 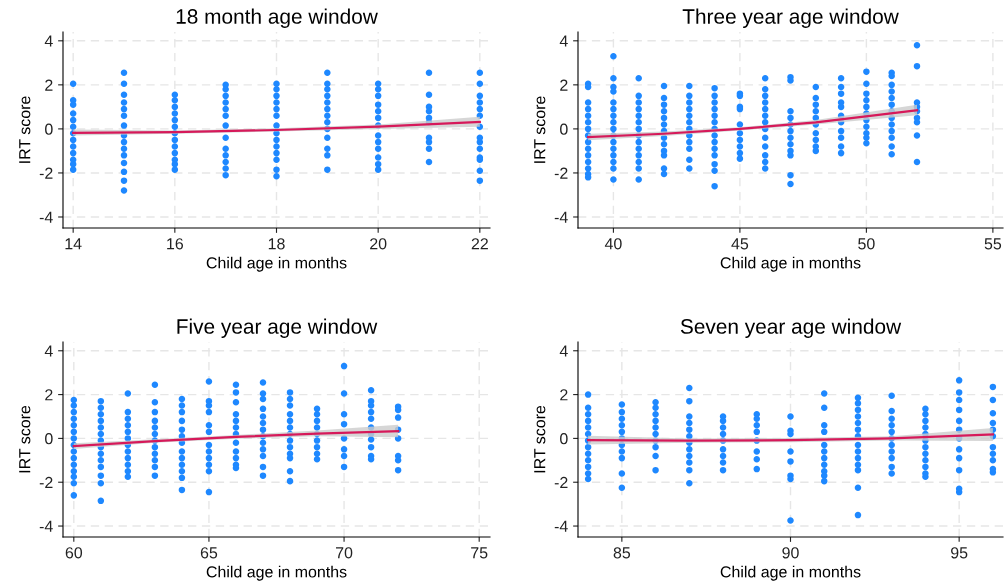 I want to click on x-tick-label: 55, so click(x=993, y=244).